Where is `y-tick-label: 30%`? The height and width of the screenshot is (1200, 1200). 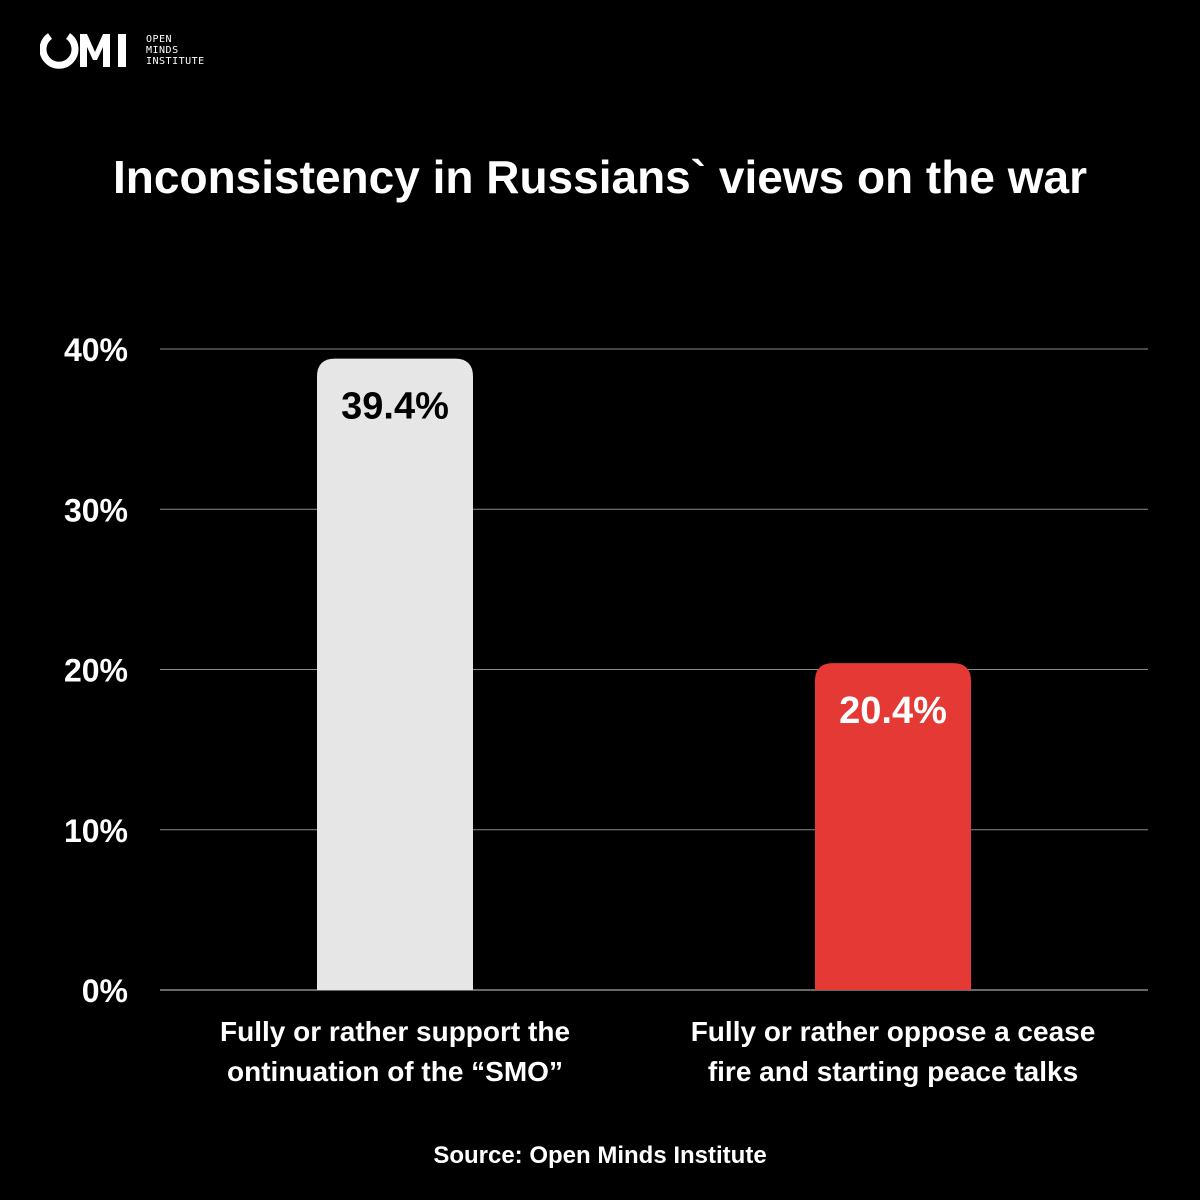
y-tick-label: 30% is located at coordinates (96, 510).